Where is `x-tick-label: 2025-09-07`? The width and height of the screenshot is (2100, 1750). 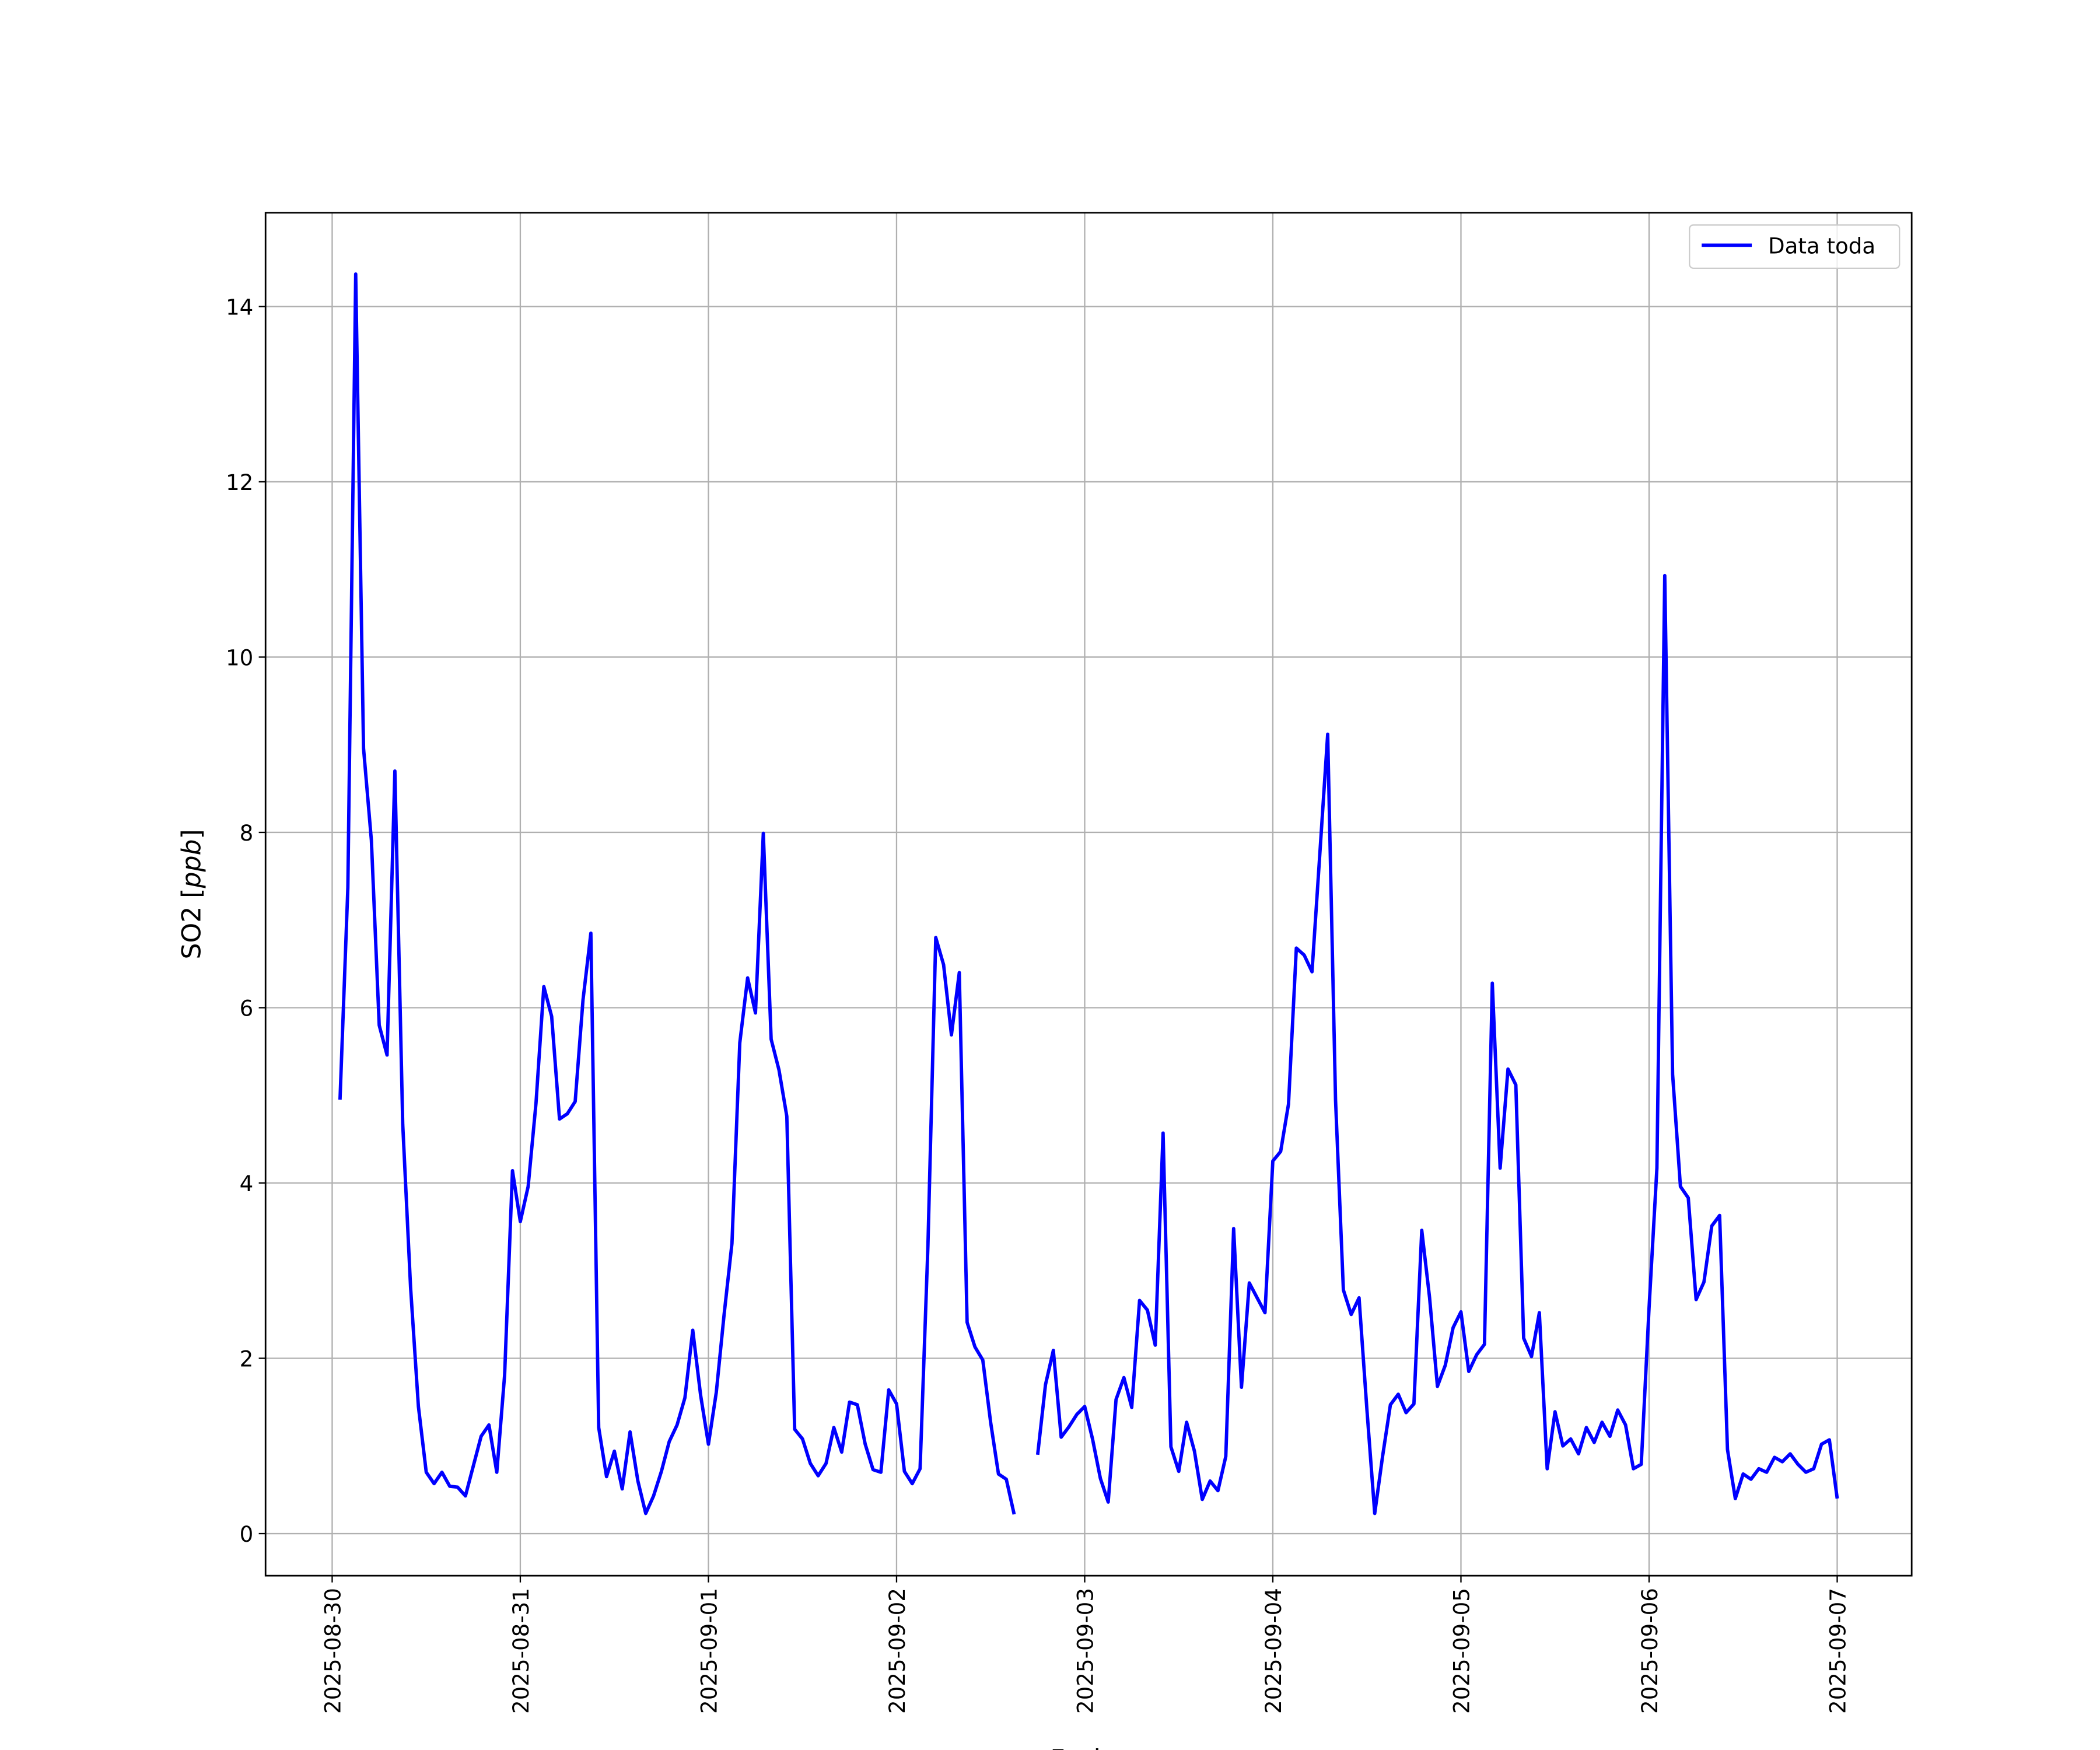
x-tick-label: 2025-09-07 is located at coordinates (1838, 1651).